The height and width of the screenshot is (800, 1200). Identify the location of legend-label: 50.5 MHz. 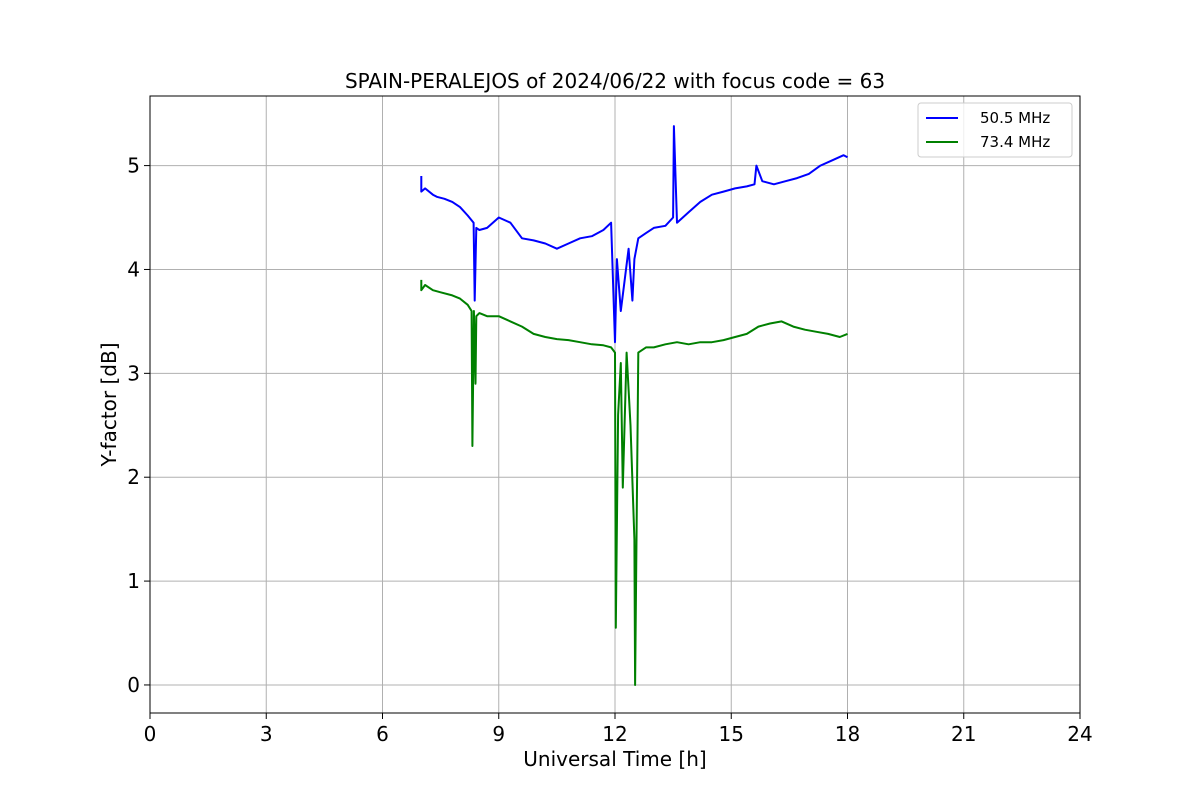
(1015, 118).